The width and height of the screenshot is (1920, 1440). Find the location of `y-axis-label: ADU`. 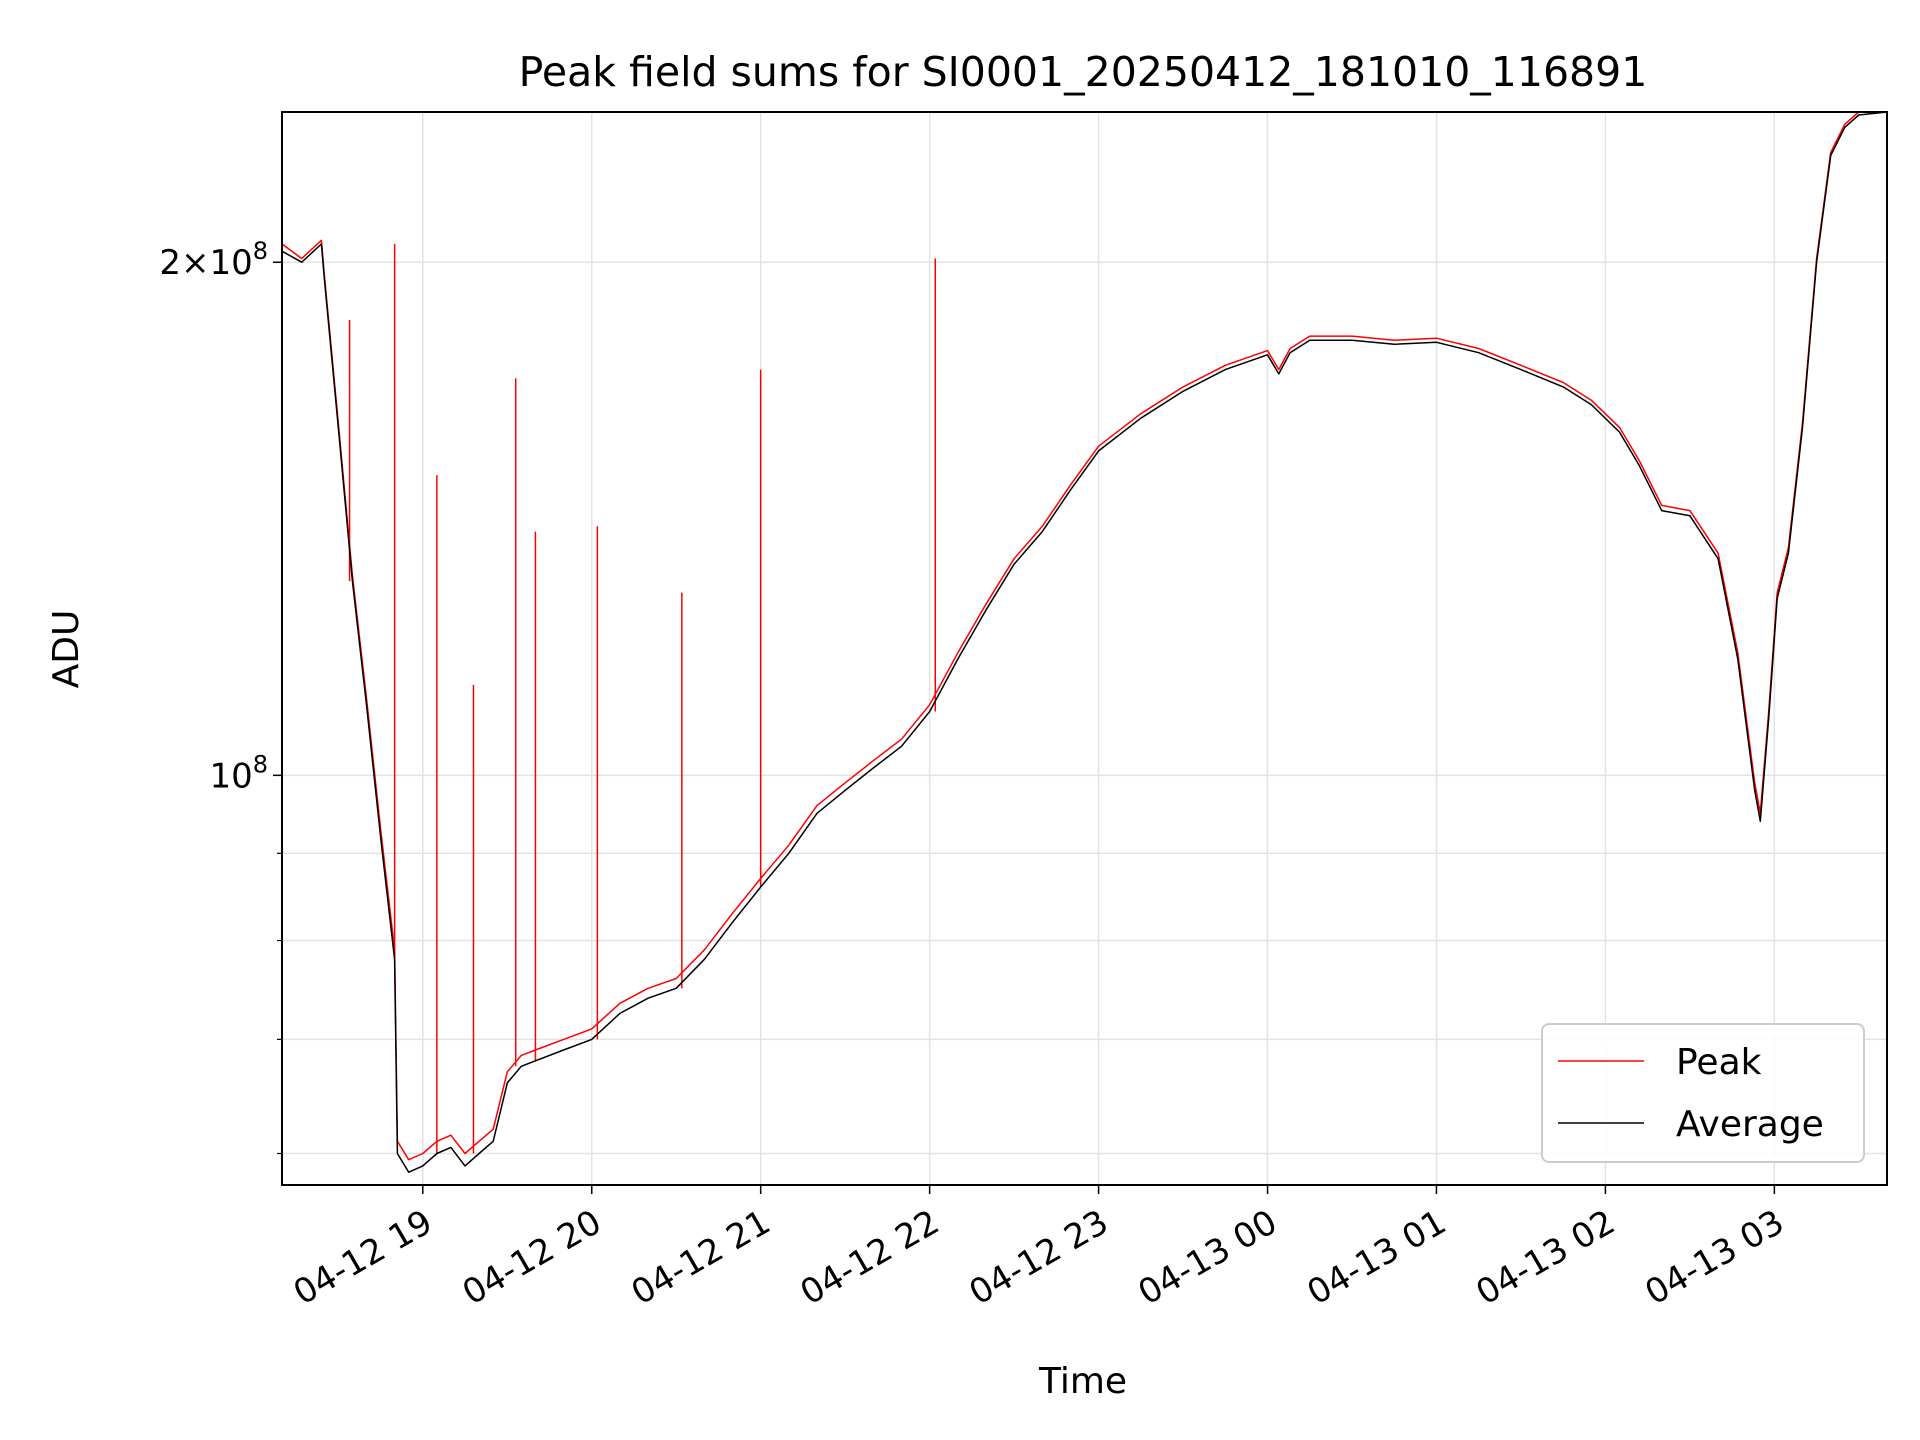

y-axis-label: ADU is located at coordinates (66, 649).